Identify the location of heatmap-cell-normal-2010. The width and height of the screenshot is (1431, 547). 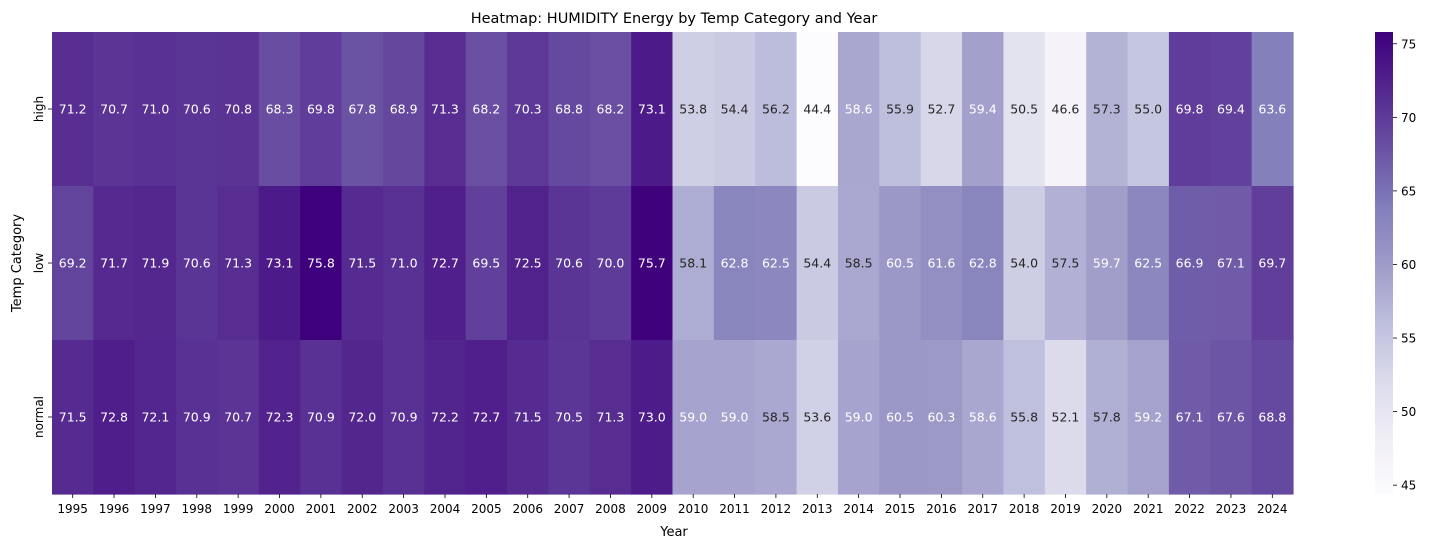
(693, 417).